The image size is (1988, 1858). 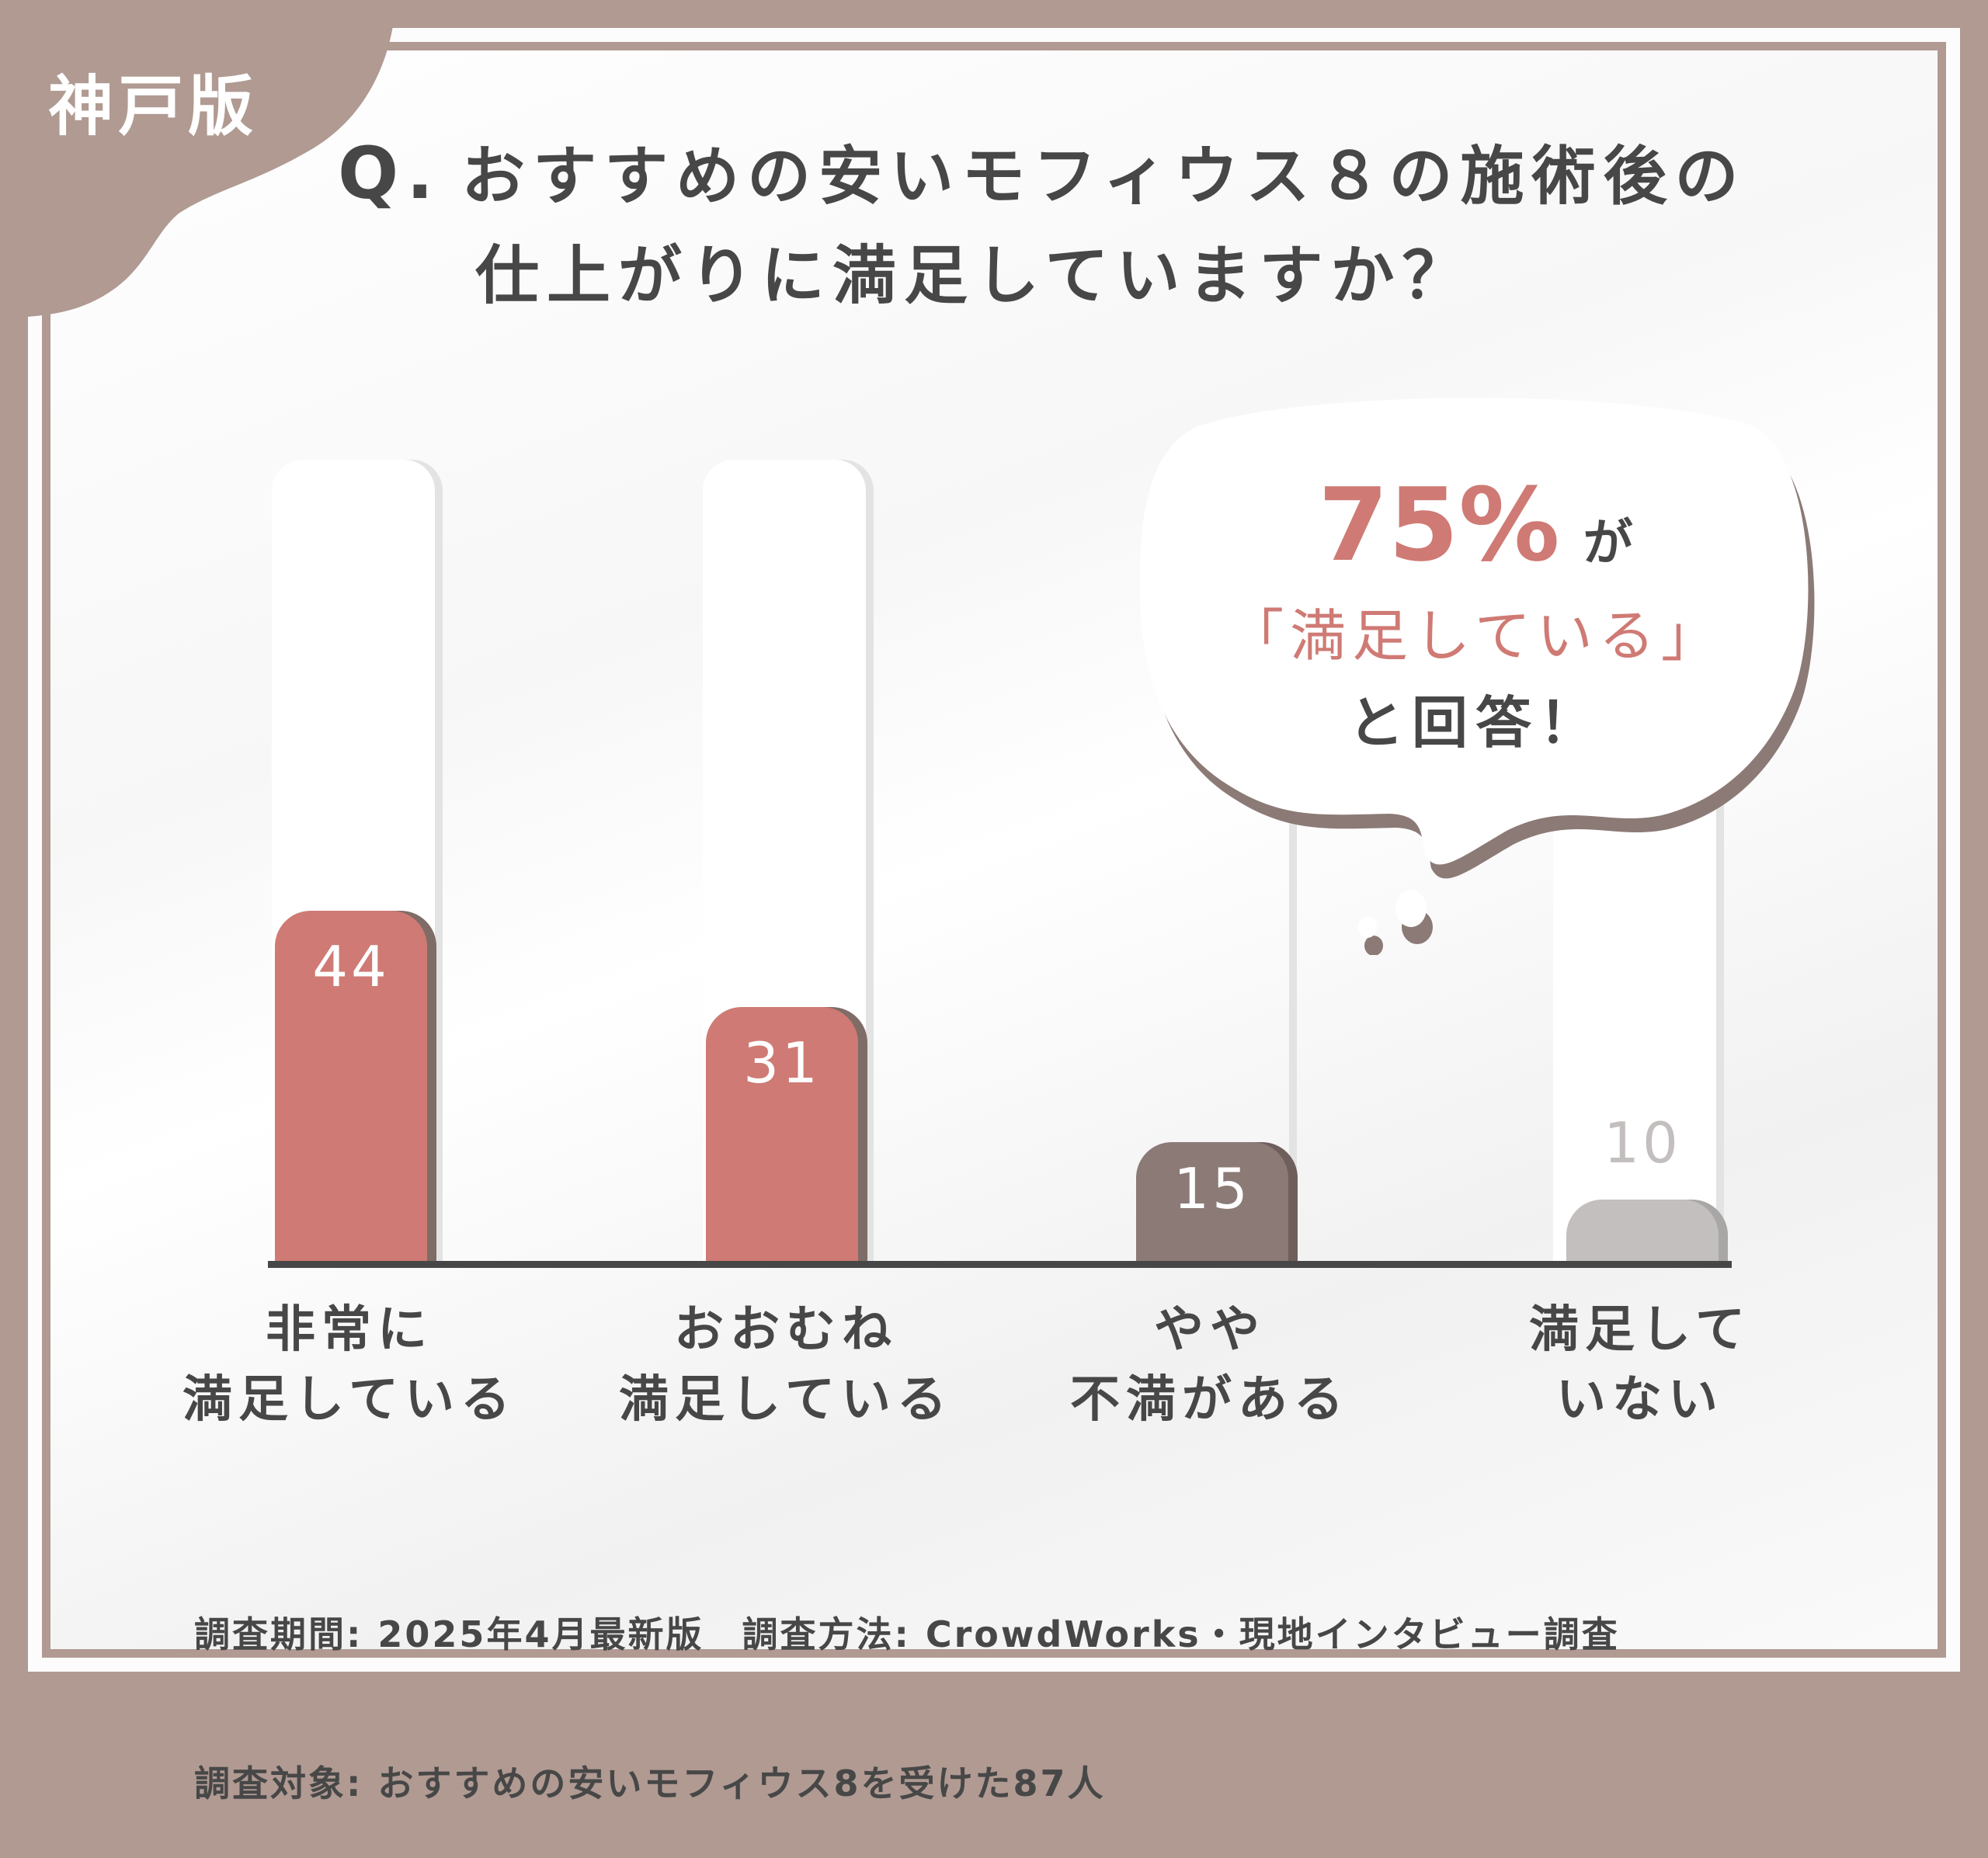 I want to click on bar-mostly-satisfied: 31, so click(x=782, y=1134).